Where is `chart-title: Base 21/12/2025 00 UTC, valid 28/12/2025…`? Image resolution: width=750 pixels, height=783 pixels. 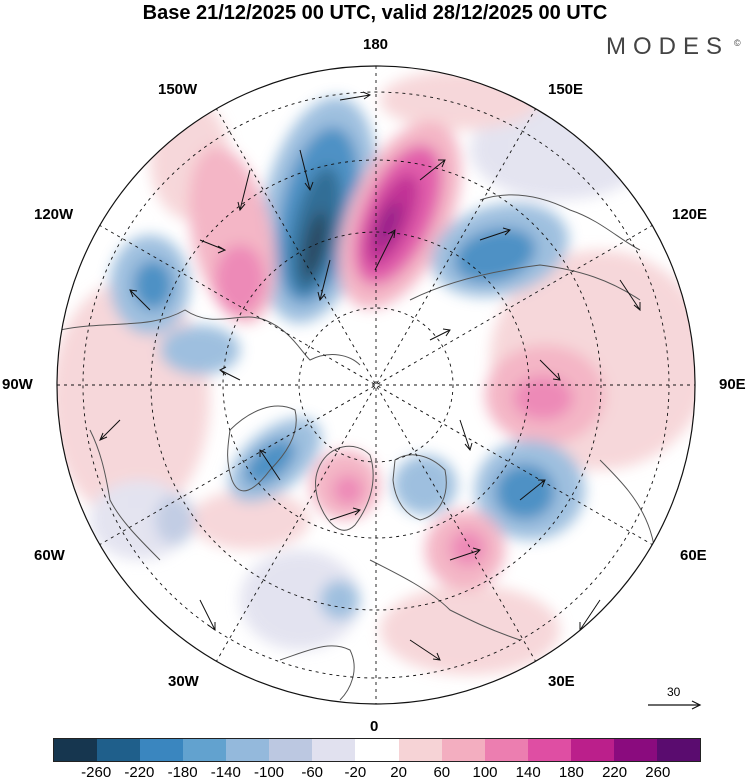
chart-title: Base 21/12/2025 00 UTC, valid 28/12/2025… is located at coordinates (375, 13).